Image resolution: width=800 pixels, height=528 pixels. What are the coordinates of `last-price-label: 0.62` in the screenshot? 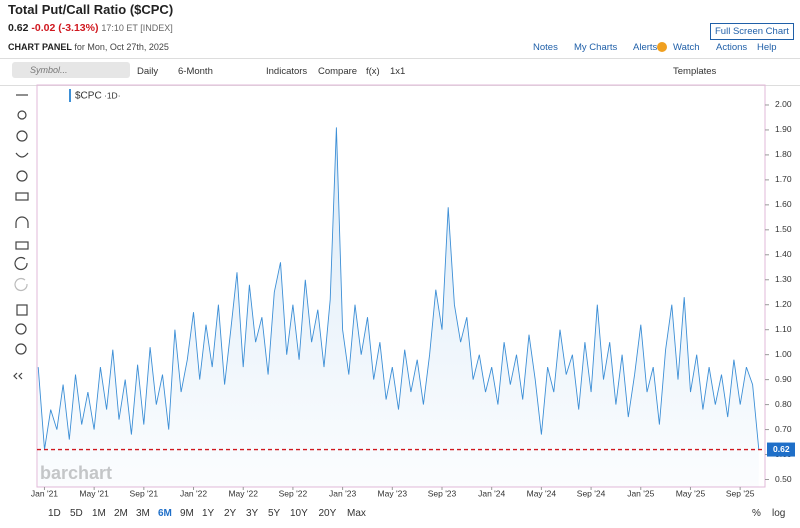 It's located at (781, 449).